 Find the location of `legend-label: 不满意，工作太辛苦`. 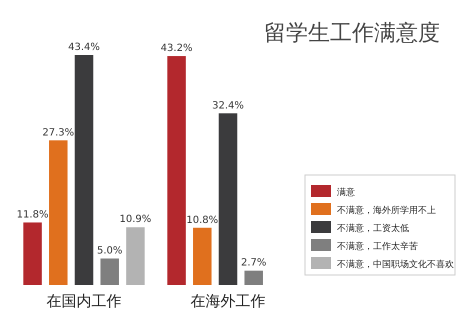

legend-label: 不满意，工作太辛苦 is located at coordinates (377, 246).